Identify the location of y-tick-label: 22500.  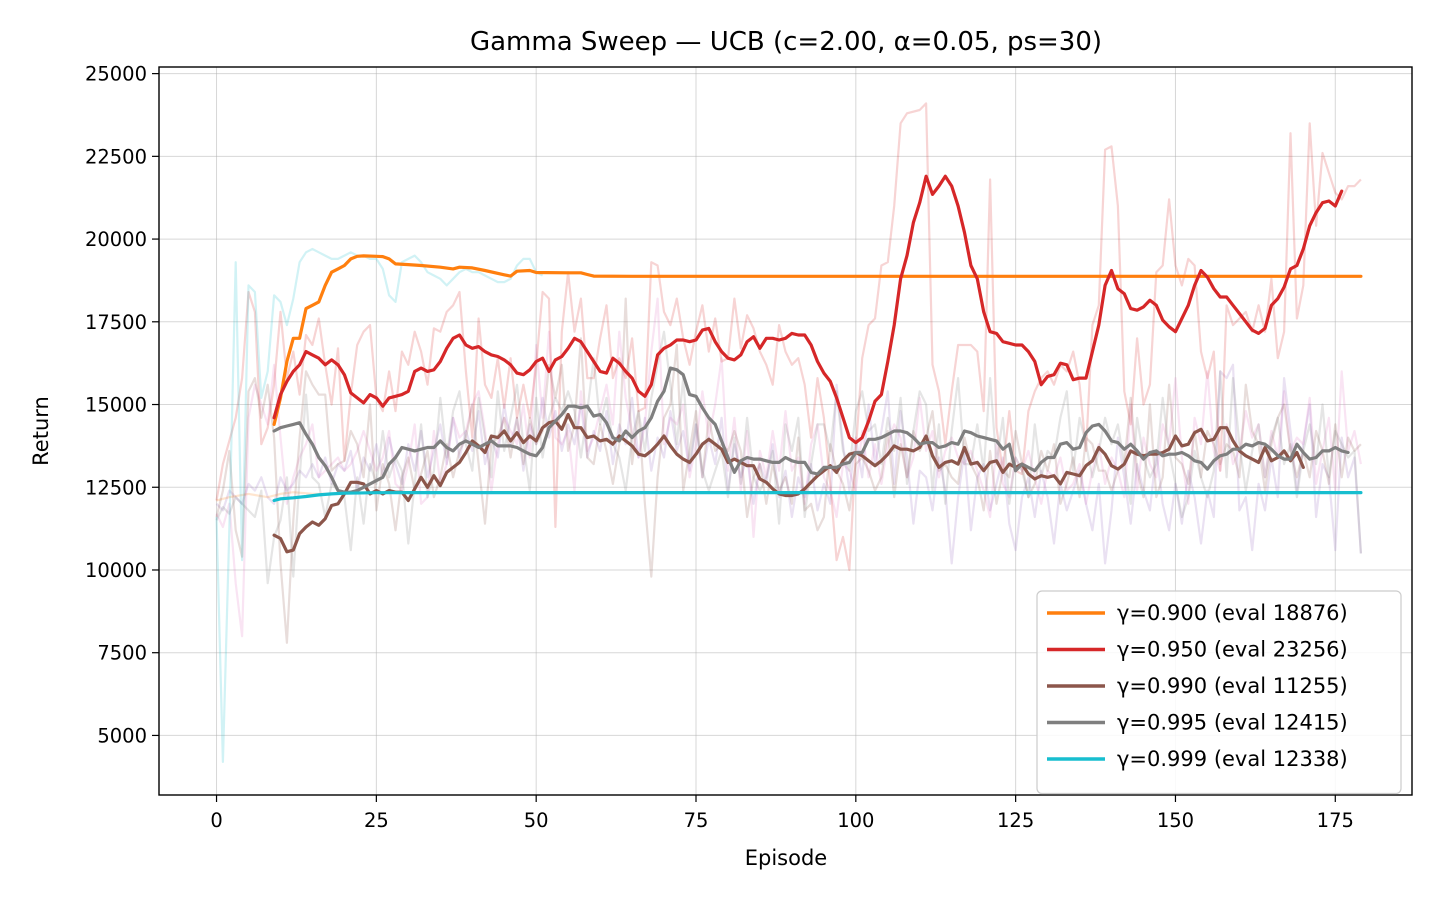
(116, 156).